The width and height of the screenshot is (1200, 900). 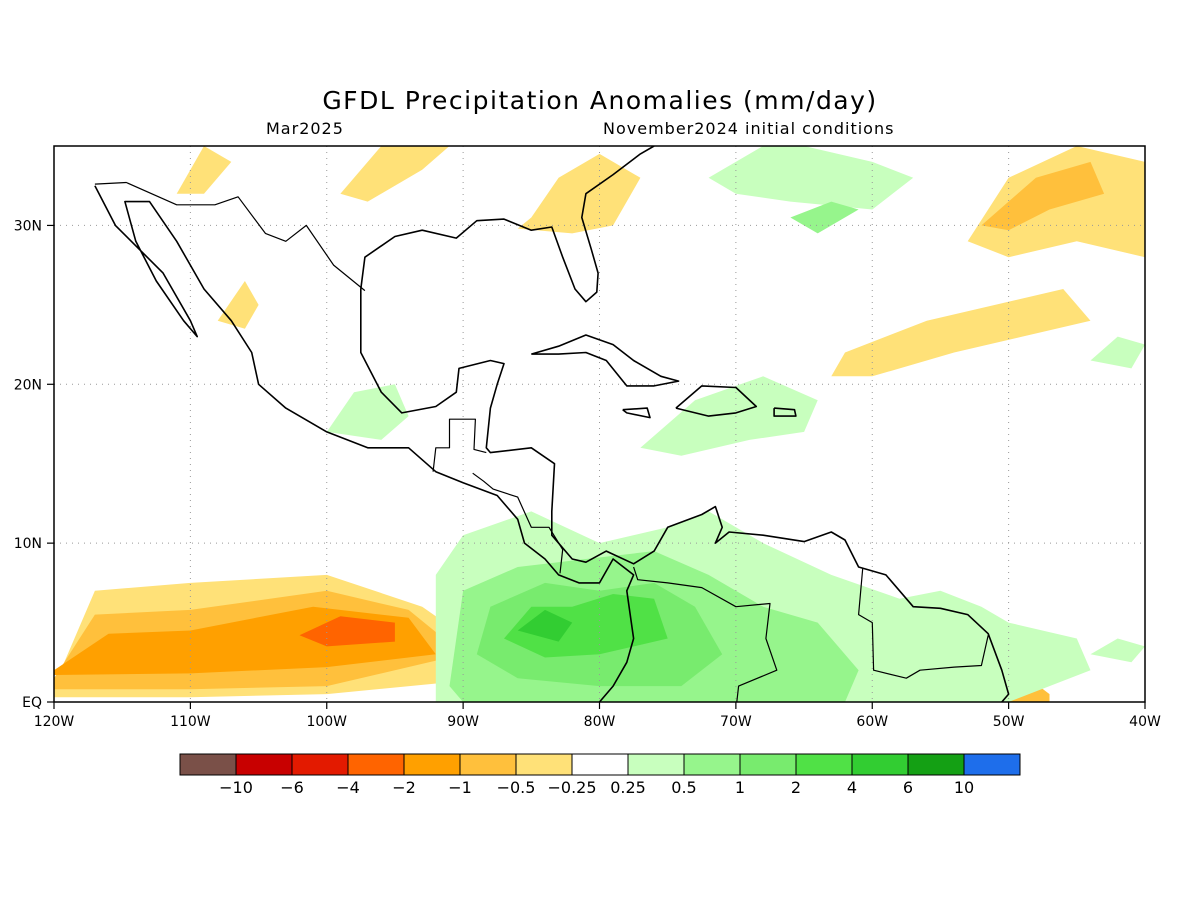 I want to click on colorbar-label: −1, so click(x=460, y=787).